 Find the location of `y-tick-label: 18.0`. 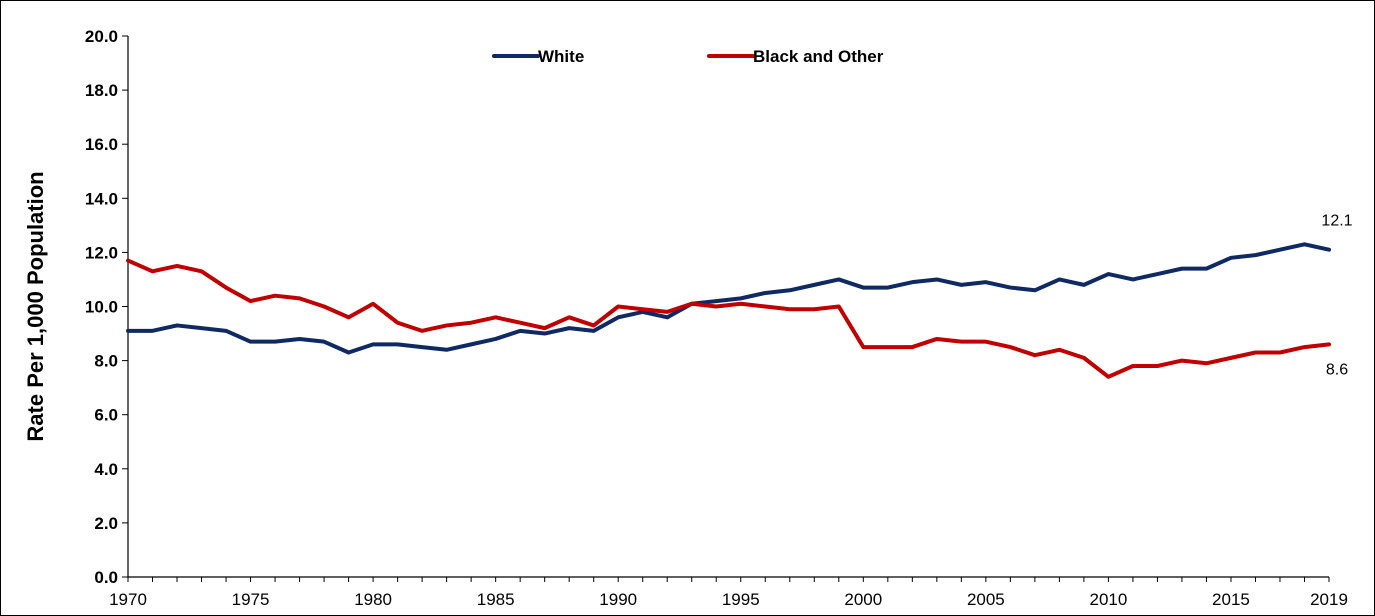

y-tick-label: 18.0 is located at coordinates (101, 90).